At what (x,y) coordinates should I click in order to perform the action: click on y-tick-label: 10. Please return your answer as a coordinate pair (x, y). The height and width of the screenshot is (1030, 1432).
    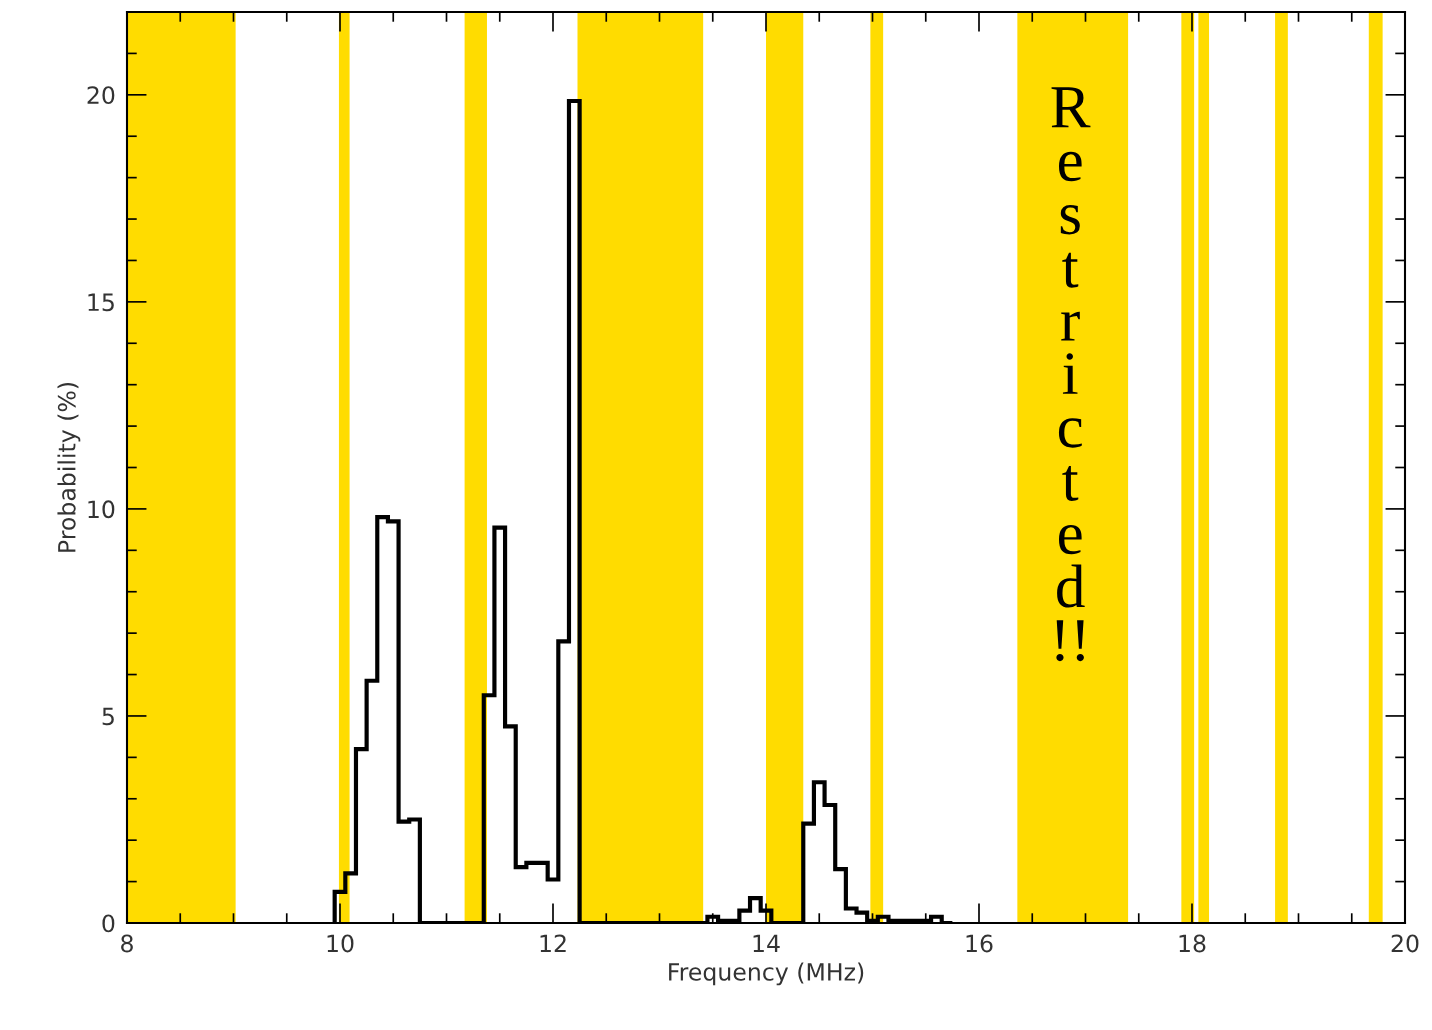
    Looking at the image, I should click on (101, 509).